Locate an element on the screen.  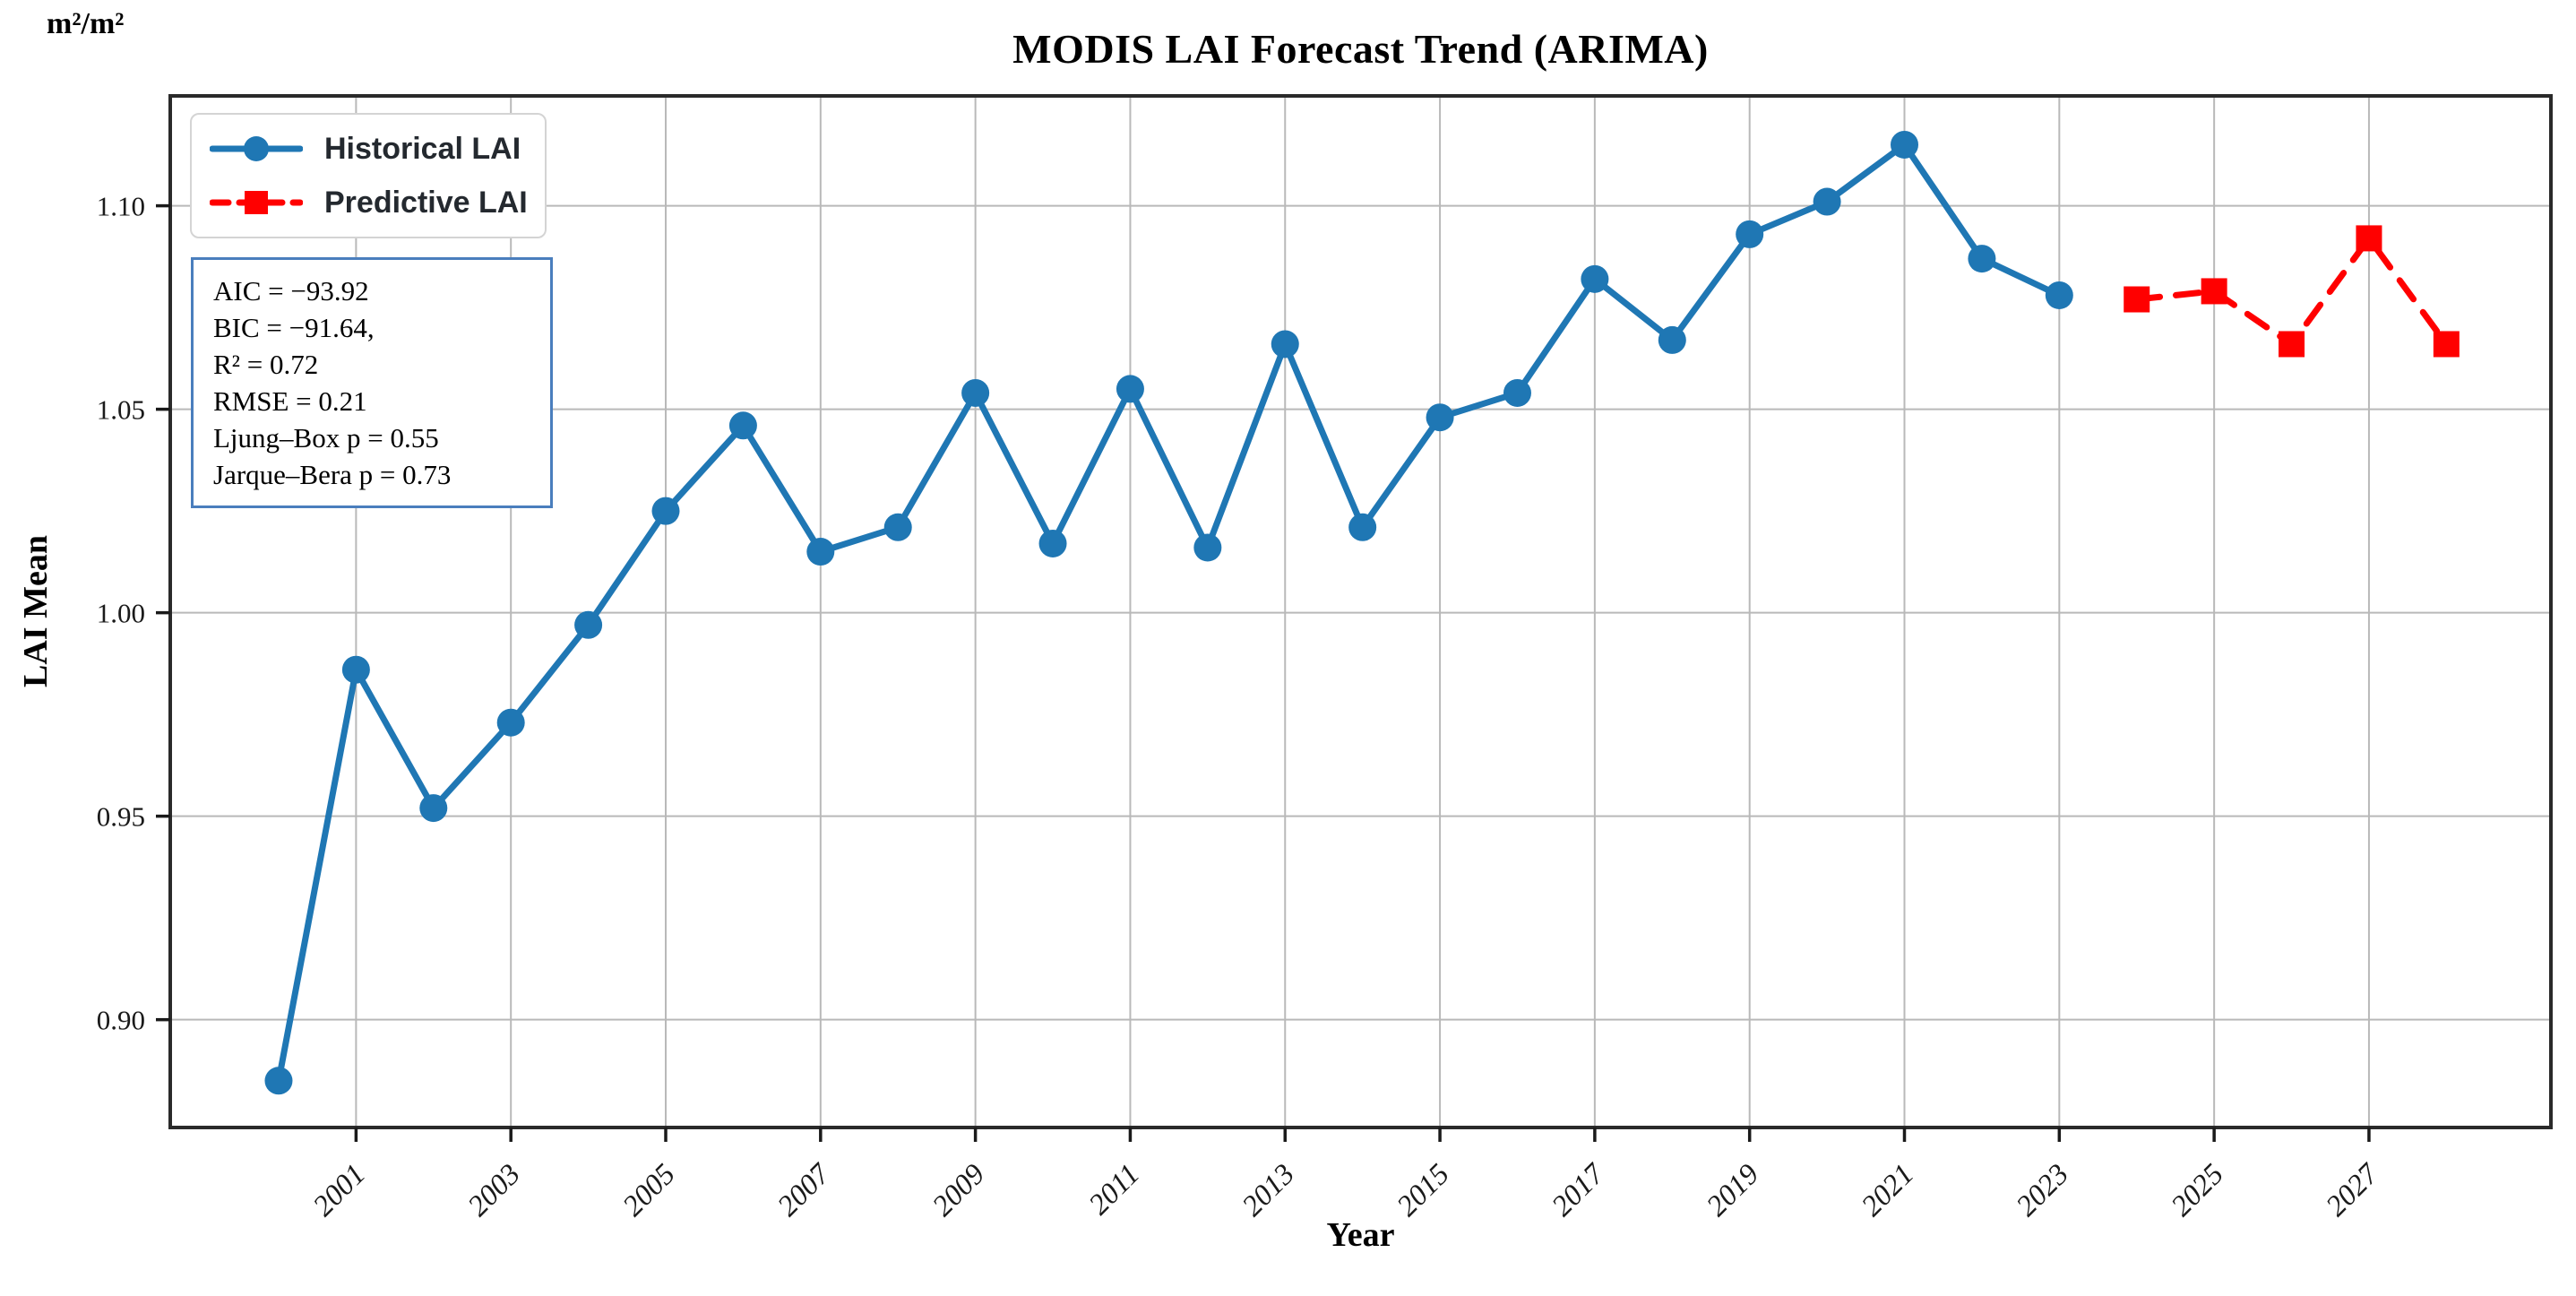
stats-line-rmse: RMSE = 0.21 is located at coordinates (290, 401).